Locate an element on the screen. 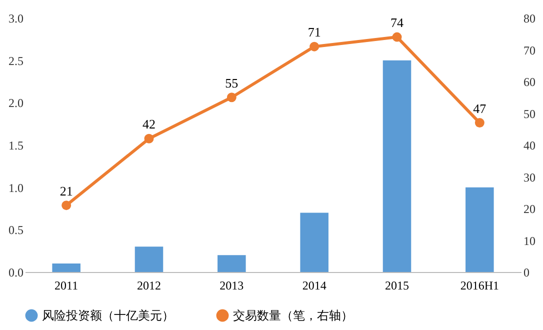  y-tick-label: 0.0 is located at coordinates (16, 273).